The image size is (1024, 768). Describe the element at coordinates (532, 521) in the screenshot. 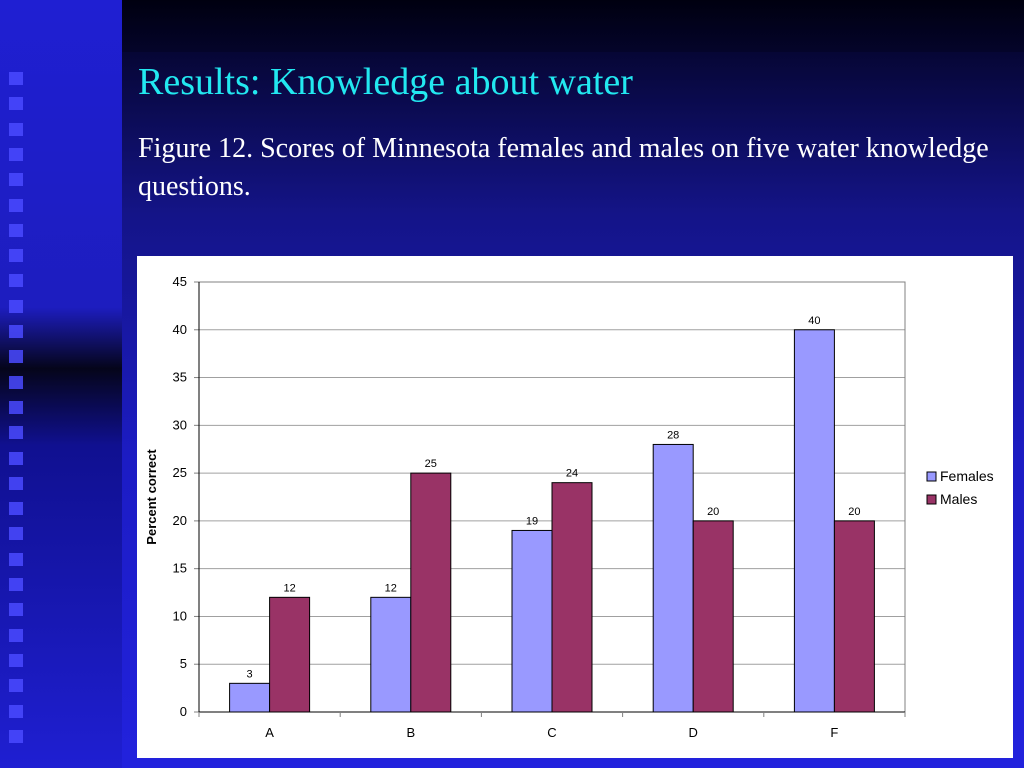

I see `data-label: 19` at that location.